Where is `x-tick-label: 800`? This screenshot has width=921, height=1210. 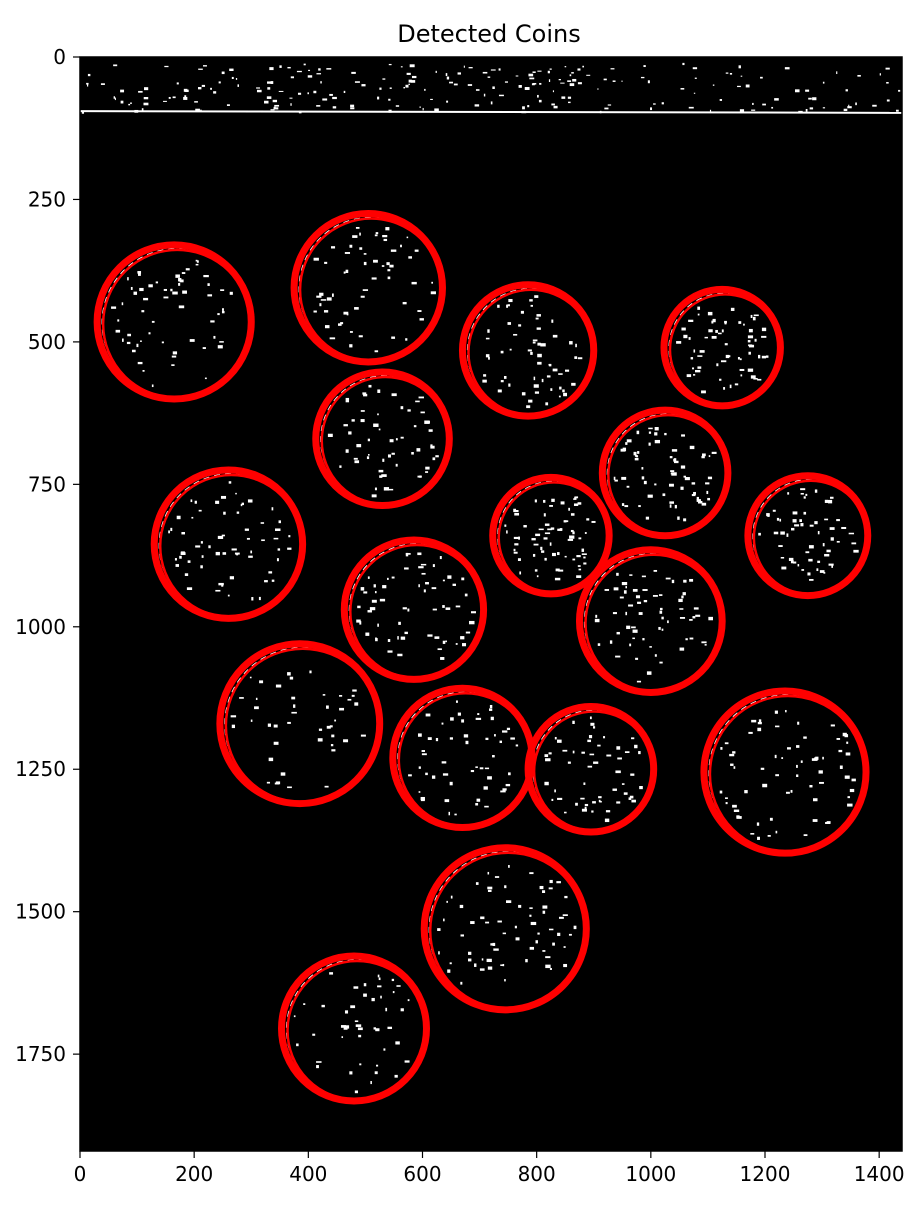
x-tick-label: 800 is located at coordinates (537, 1174).